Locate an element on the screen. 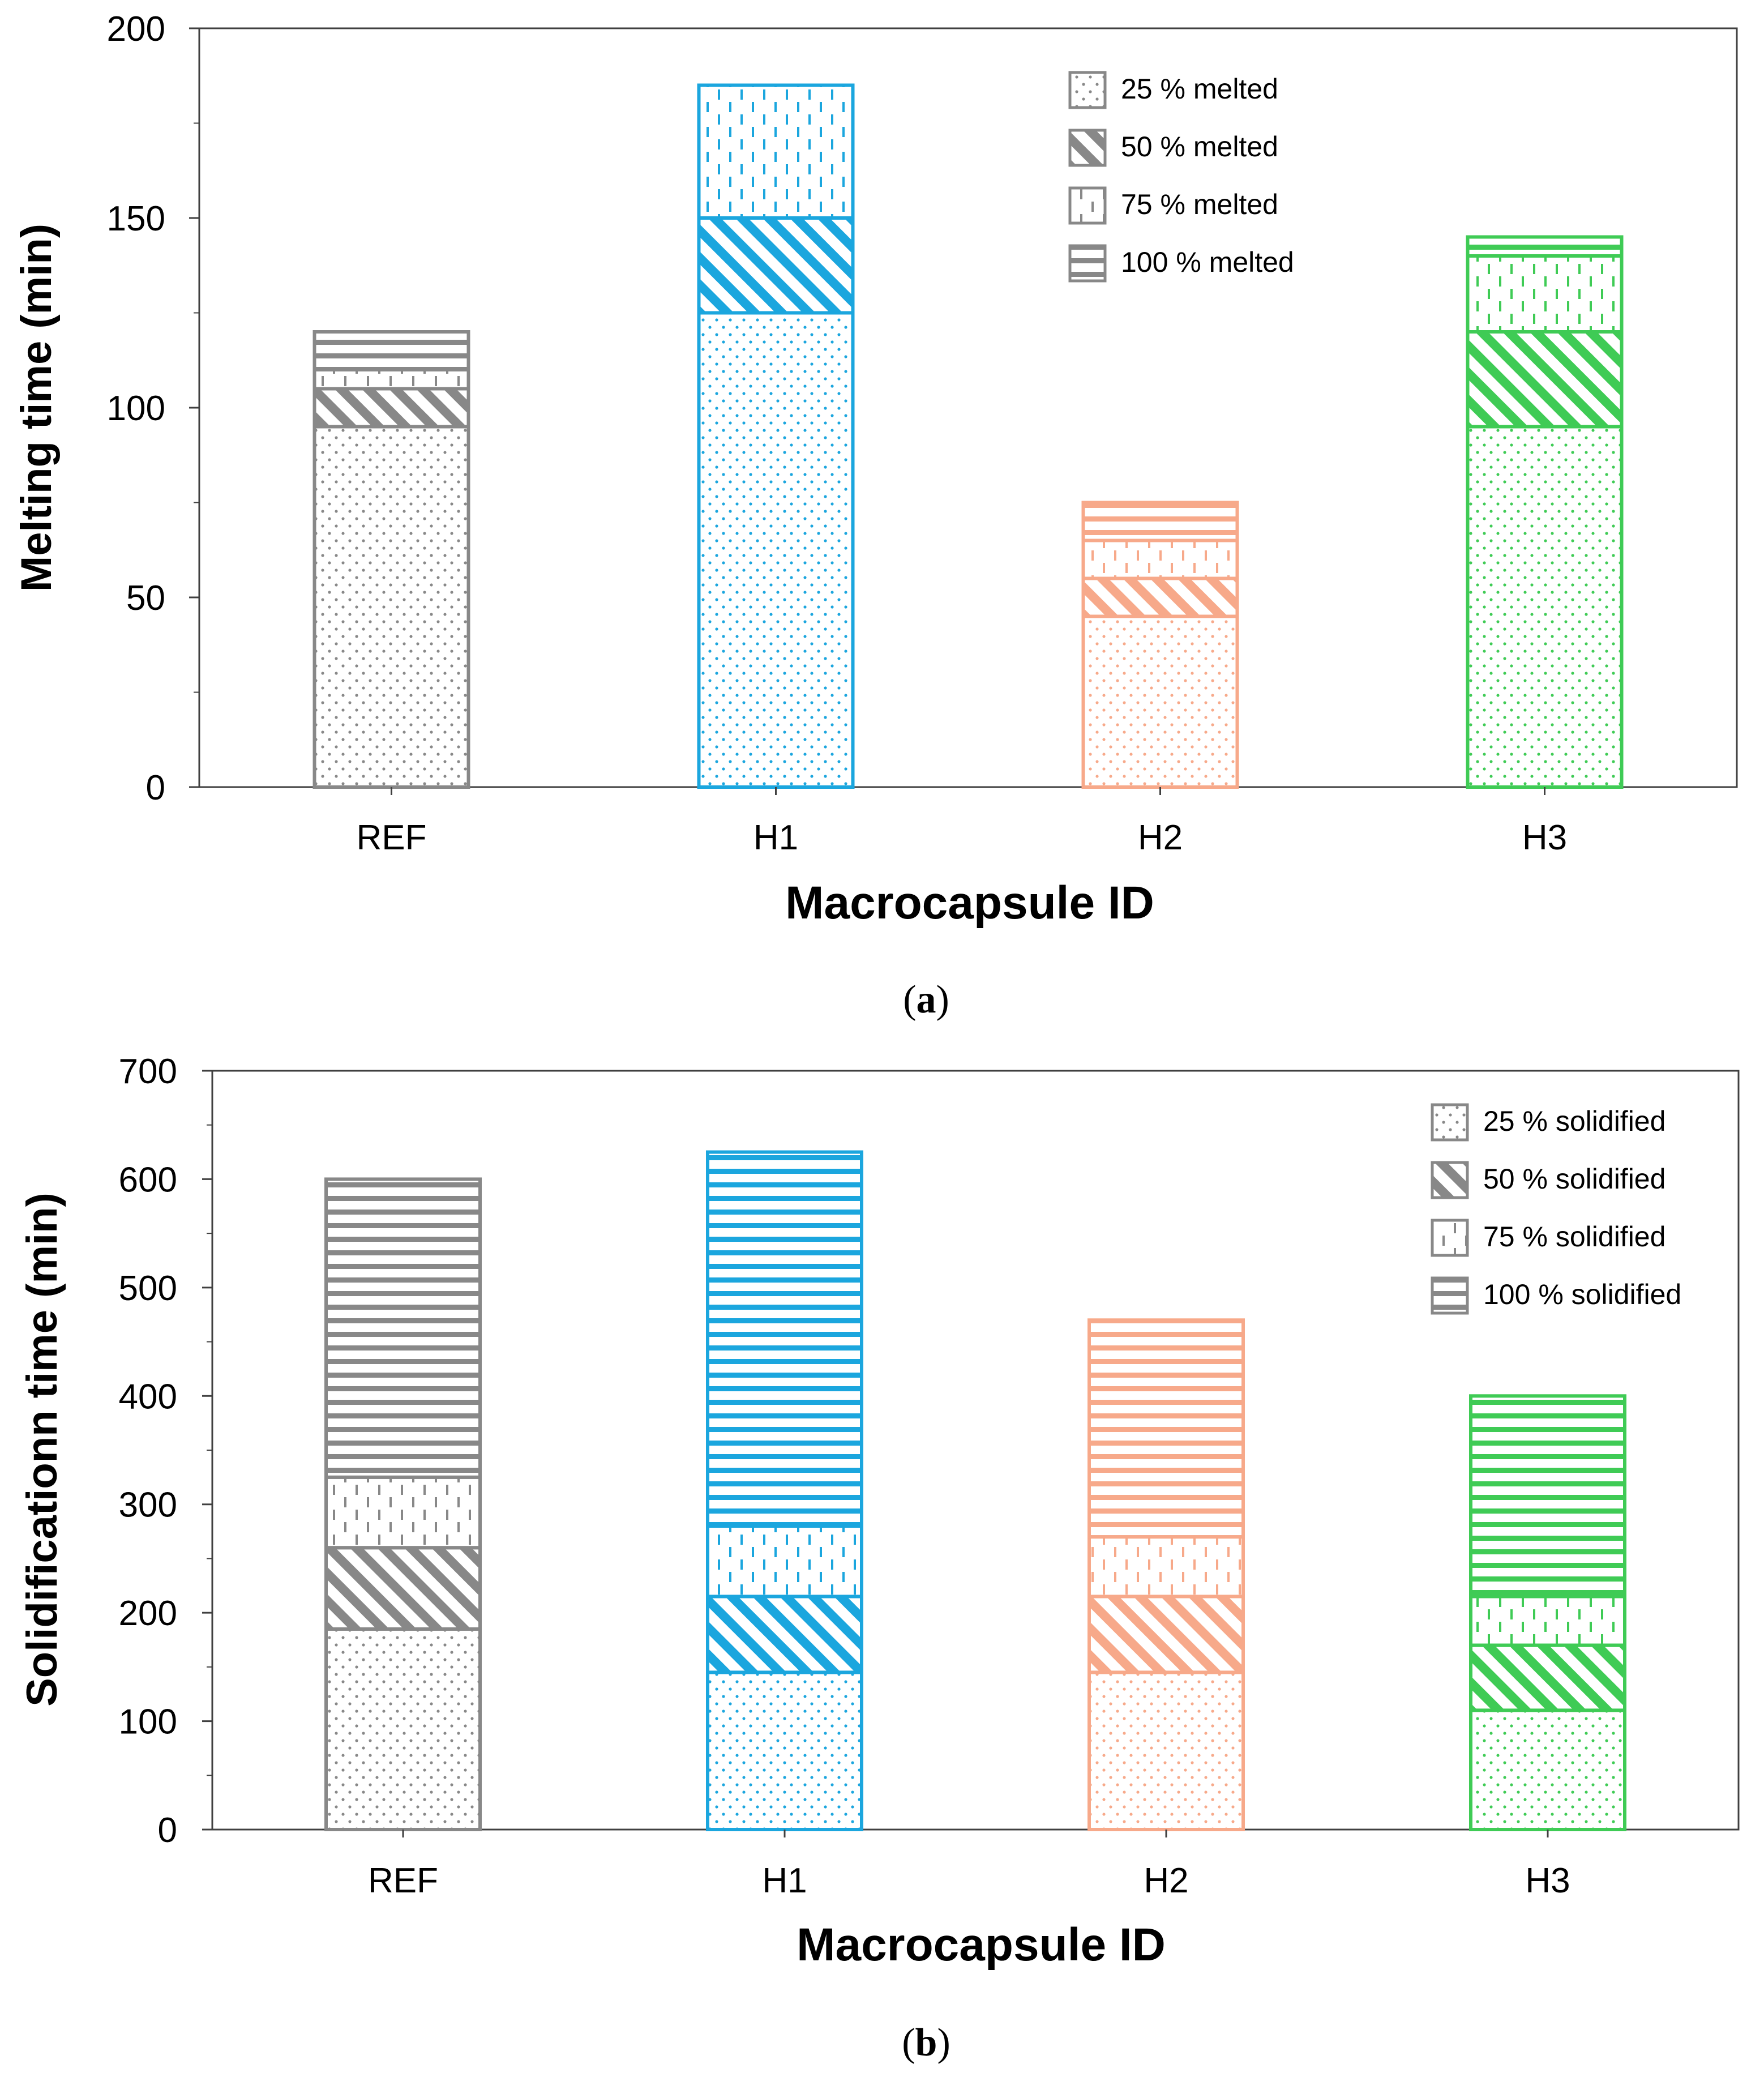 Image resolution: width=1764 pixels, height=2077 pixels. y-axis-label: Melting time (min) is located at coordinates (37, 408).